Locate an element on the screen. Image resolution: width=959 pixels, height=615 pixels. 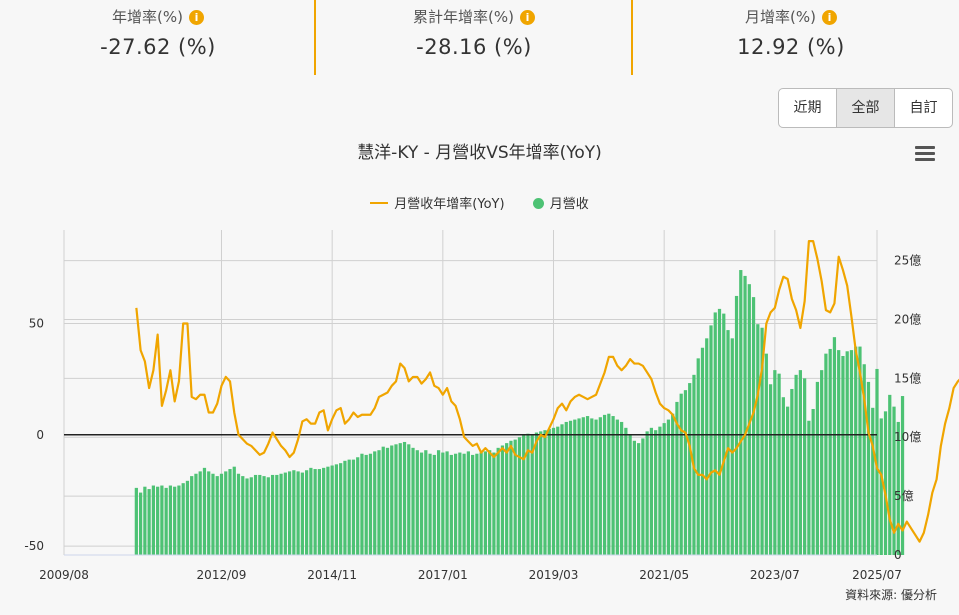
legend-dot-swatch is located at coordinates (538, 203).